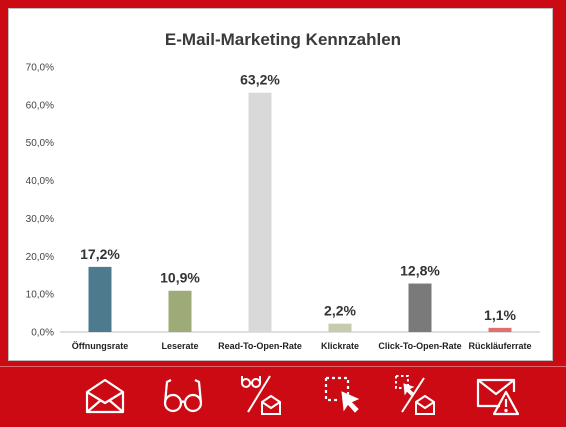 This screenshot has width=566, height=427. I want to click on data-label: 10,9%, so click(180, 278).